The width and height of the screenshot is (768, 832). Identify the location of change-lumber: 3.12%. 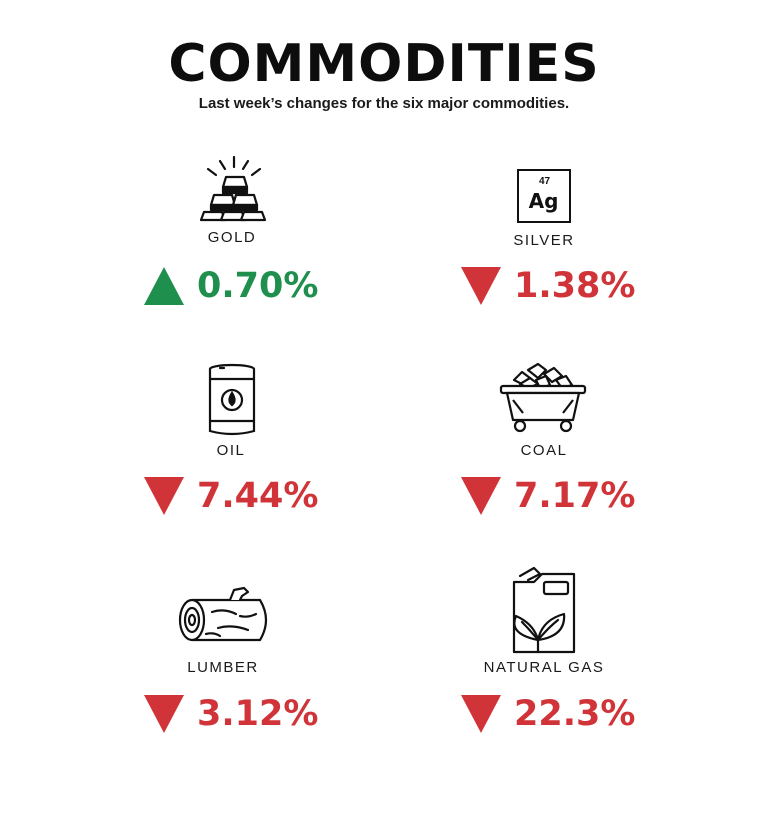
(230, 714).